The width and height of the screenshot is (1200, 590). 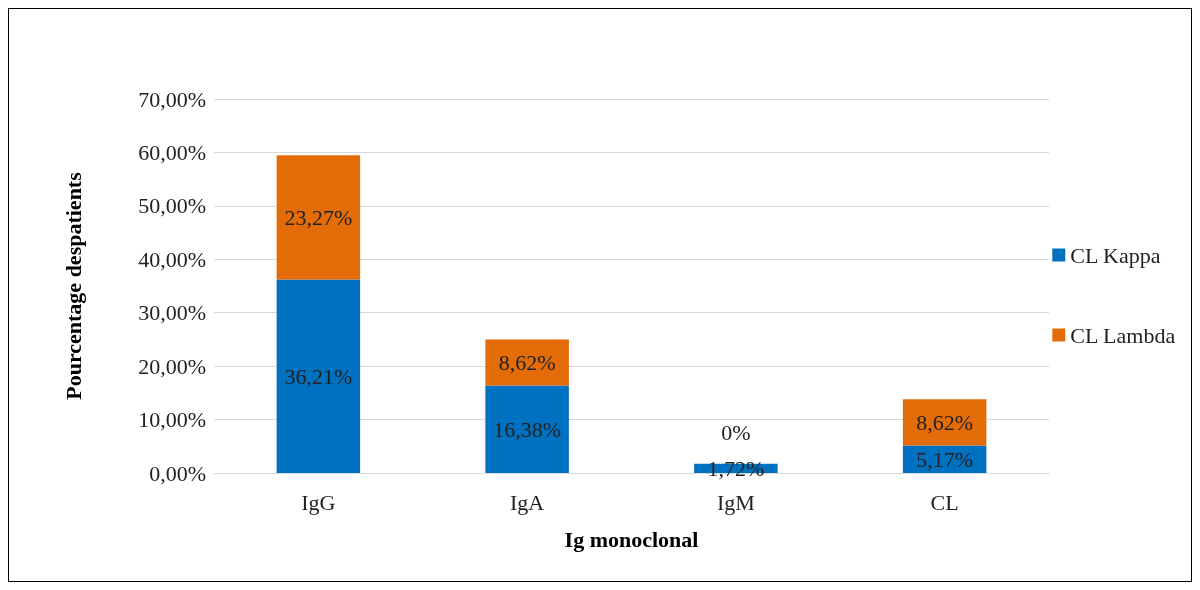 What do you see at coordinates (172, 152) in the screenshot?
I see `y-tick-label: 60,00%` at bounding box center [172, 152].